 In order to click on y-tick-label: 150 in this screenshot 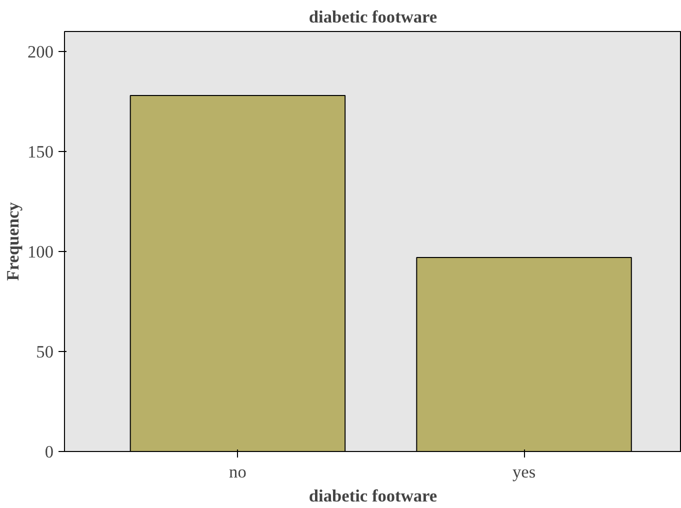, I will do `click(41, 152)`.